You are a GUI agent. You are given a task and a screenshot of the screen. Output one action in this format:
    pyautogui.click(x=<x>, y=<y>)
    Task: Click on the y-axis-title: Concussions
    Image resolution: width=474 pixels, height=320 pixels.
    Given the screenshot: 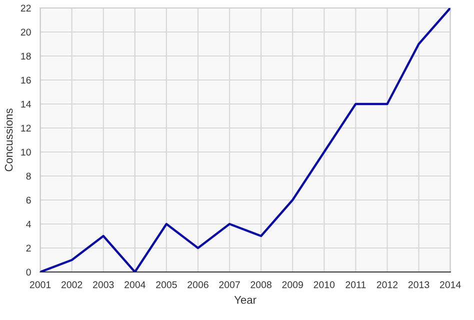 What is the action you would take?
    pyautogui.click(x=8, y=140)
    